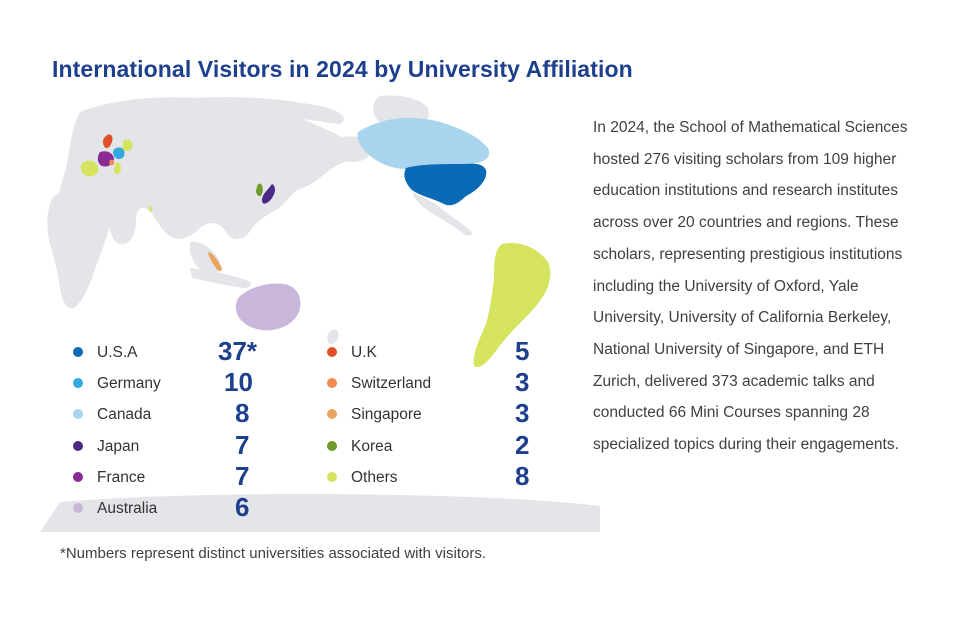 This screenshot has width=969, height=620. I want to click on map-europe-others, so click(89, 168).